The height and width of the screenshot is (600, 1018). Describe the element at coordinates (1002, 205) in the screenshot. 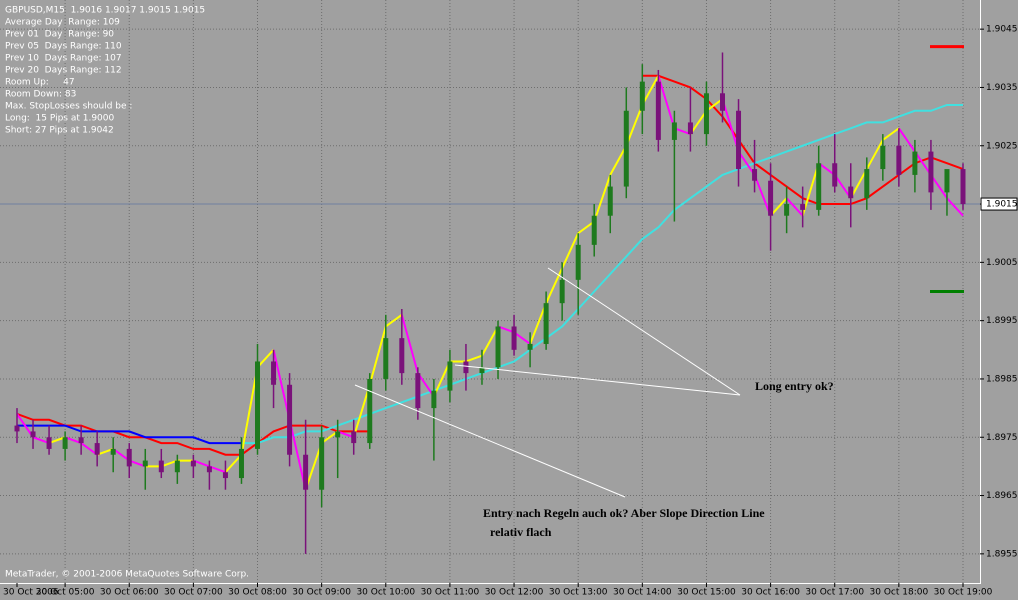

I see `current-price-label: 1.9015` at that location.